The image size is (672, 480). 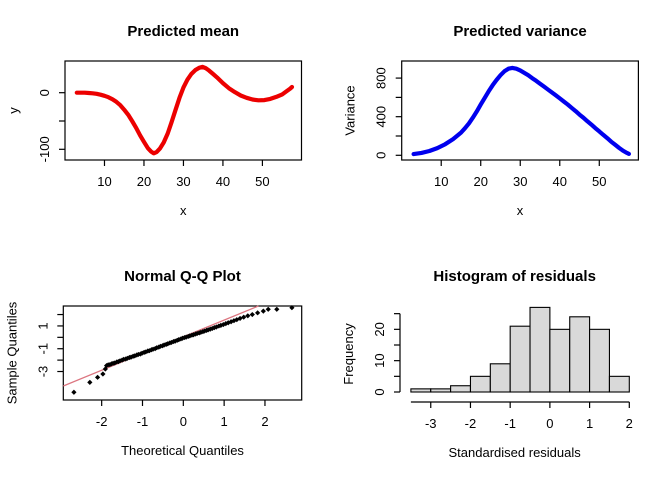 I want to click on y-axis-label: Frequency, so click(x=348, y=354).